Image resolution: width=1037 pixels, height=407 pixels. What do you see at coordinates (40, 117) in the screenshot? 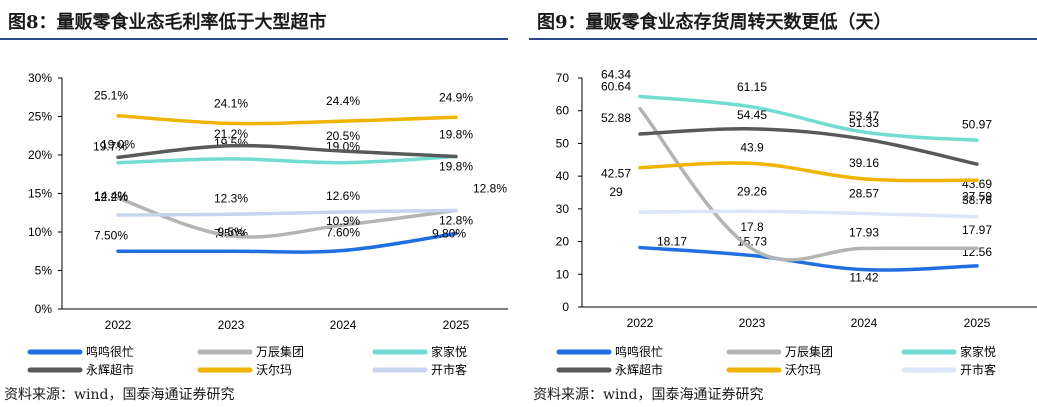
I see `y-tick-label: 25%` at bounding box center [40, 117].